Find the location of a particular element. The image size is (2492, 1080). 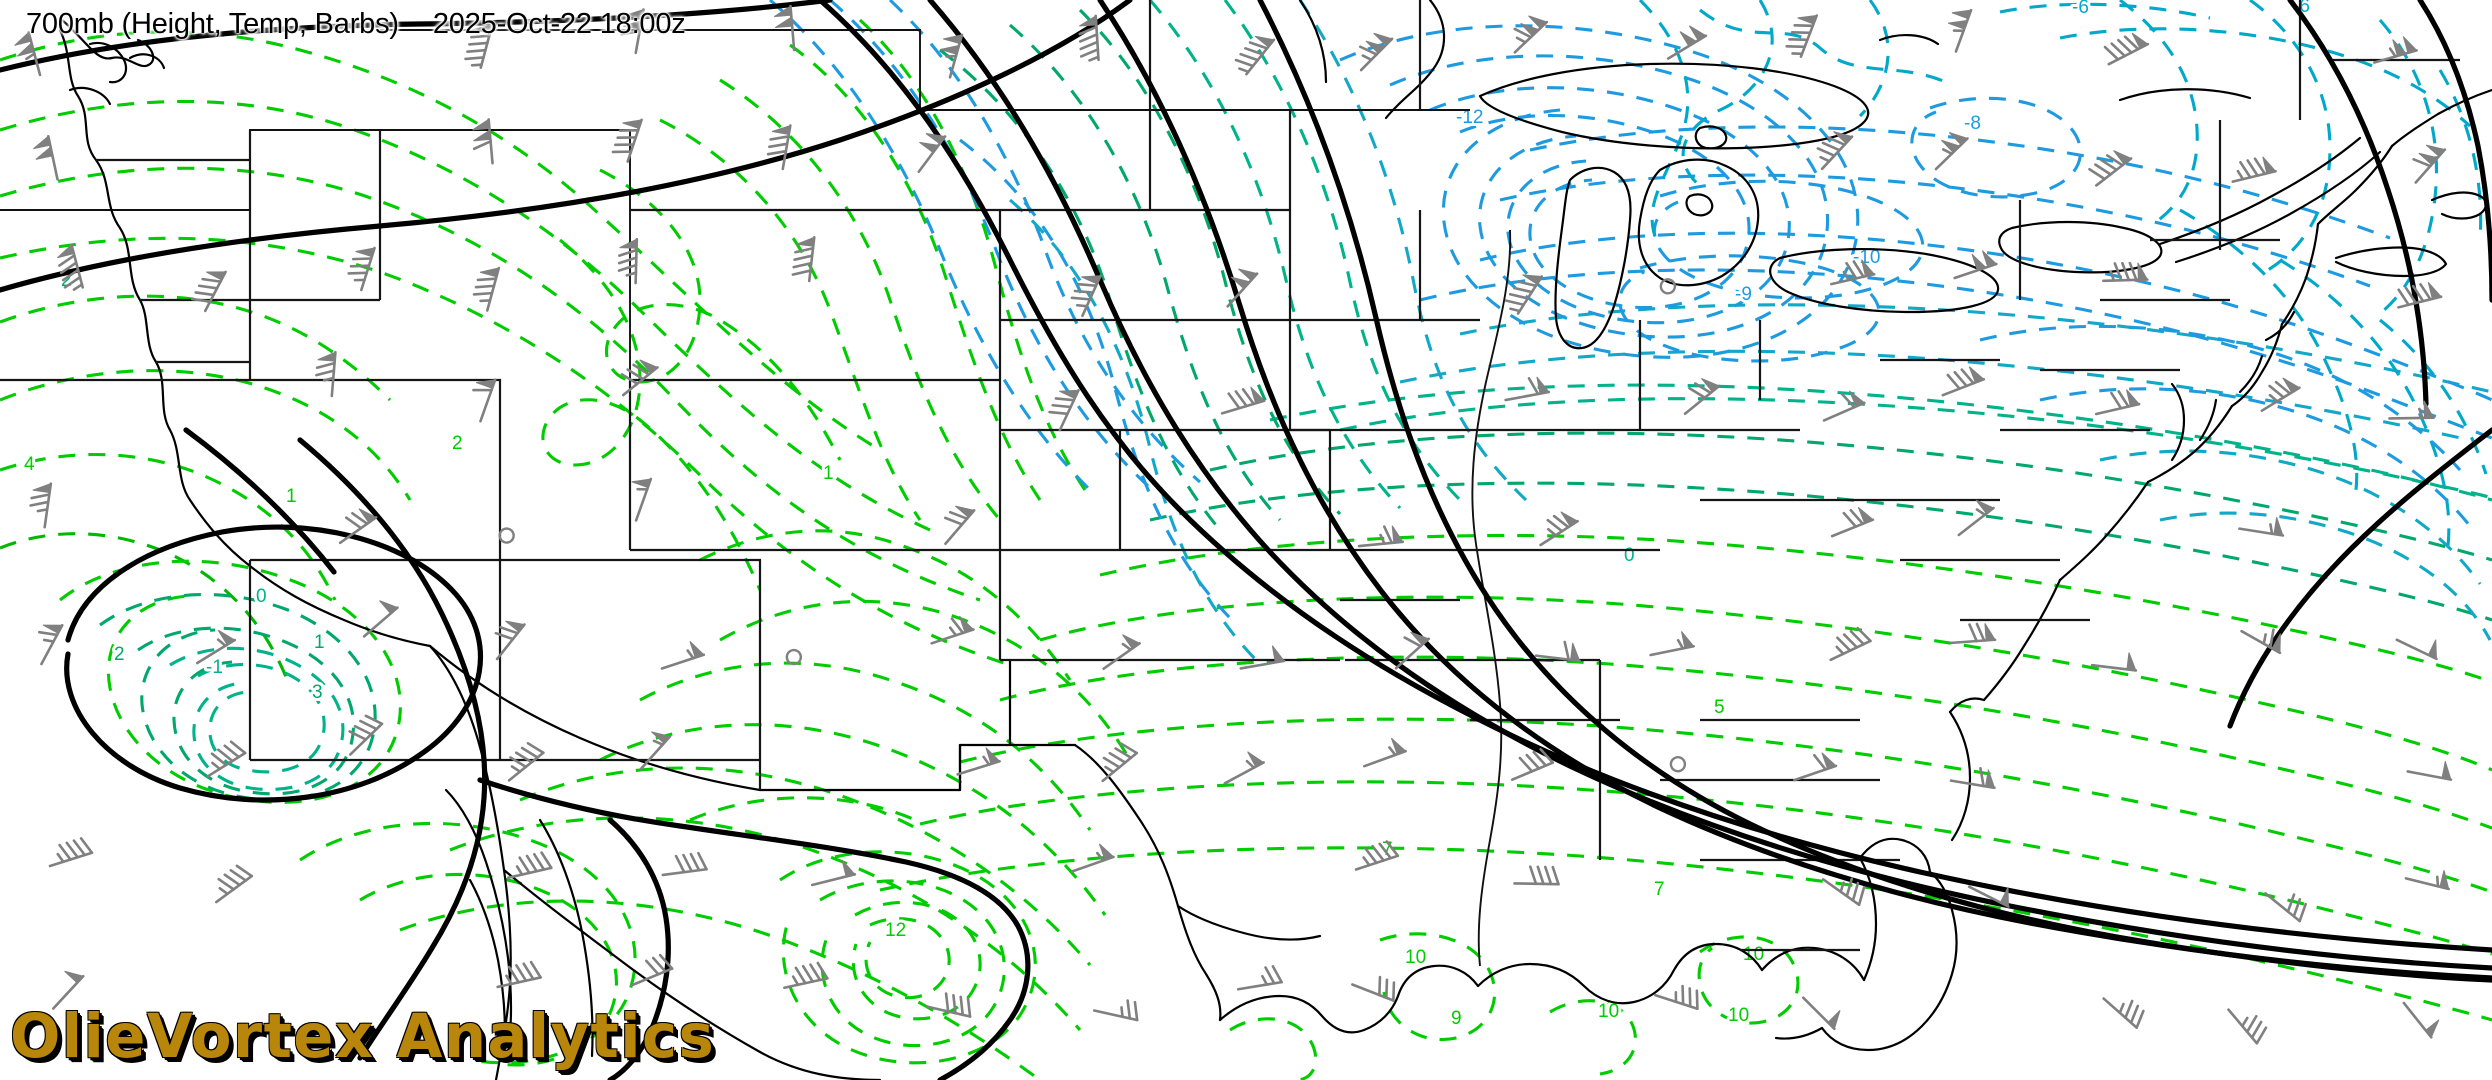

svg-text: -1 is located at coordinates (214, 667).